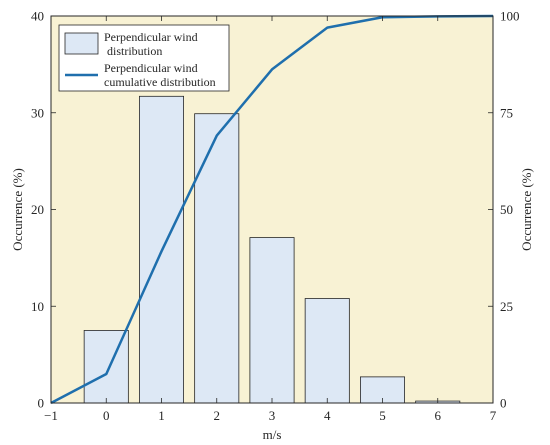 The image size is (550, 445). What do you see at coordinates (382, 415) in the screenshot?
I see `x-tick-label-6: 5` at bounding box center [382, 415].